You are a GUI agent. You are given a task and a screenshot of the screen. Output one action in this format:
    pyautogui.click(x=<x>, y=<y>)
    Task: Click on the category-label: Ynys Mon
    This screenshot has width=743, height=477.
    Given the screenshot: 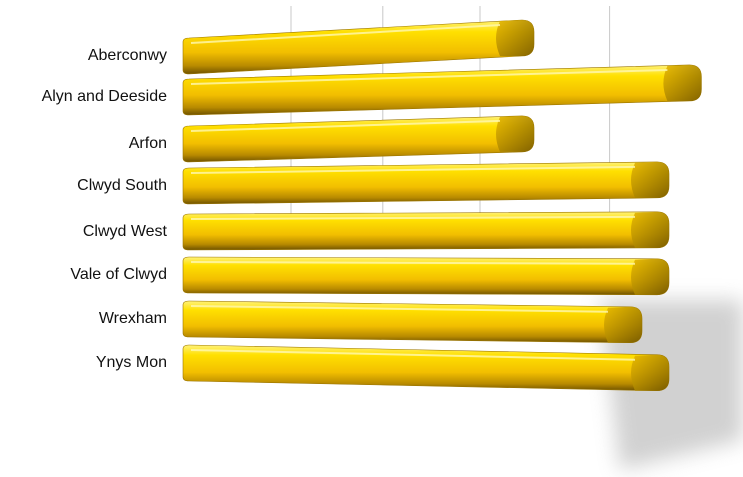 What is the action you would take?
    pyautogui.click(x=131, y=362)
    